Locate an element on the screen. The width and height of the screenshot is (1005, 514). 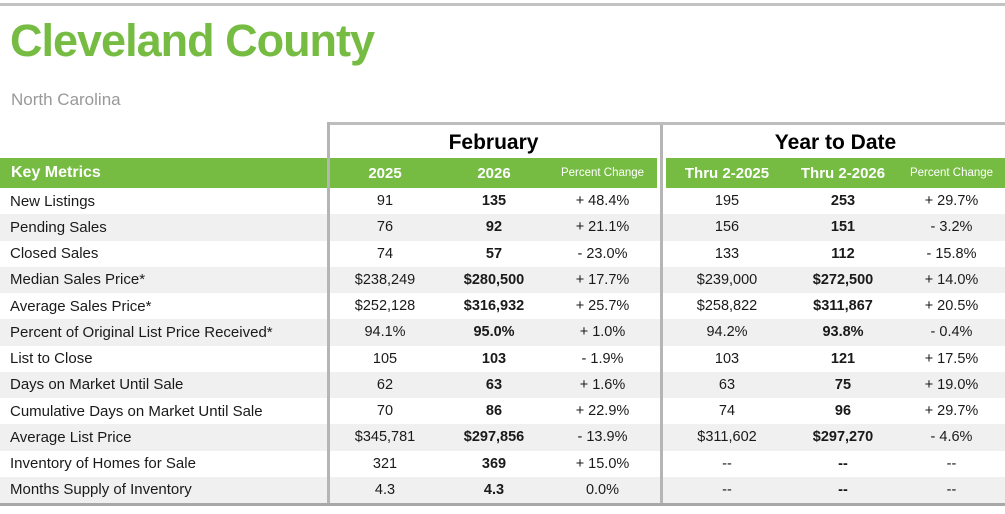
section-header-row: February Year to Date is located at coordinates (502, 140).